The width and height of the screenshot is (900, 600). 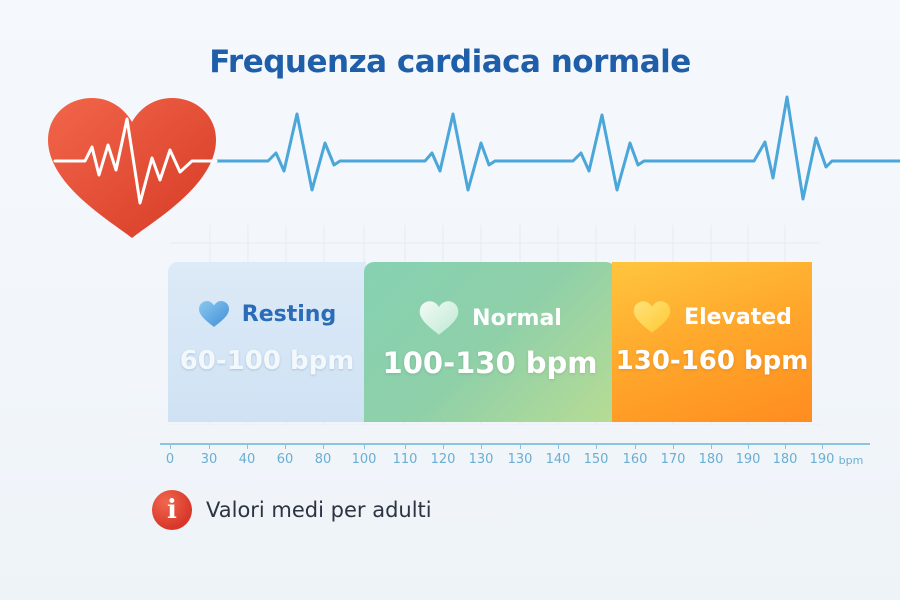 I want to click on axis-tick-label: 100, so click(x=364, y=459).